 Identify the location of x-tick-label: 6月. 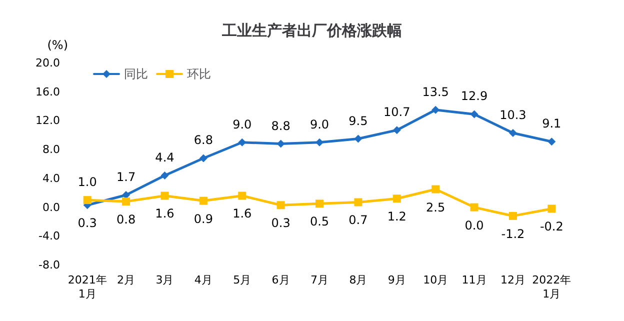
(281, 280).